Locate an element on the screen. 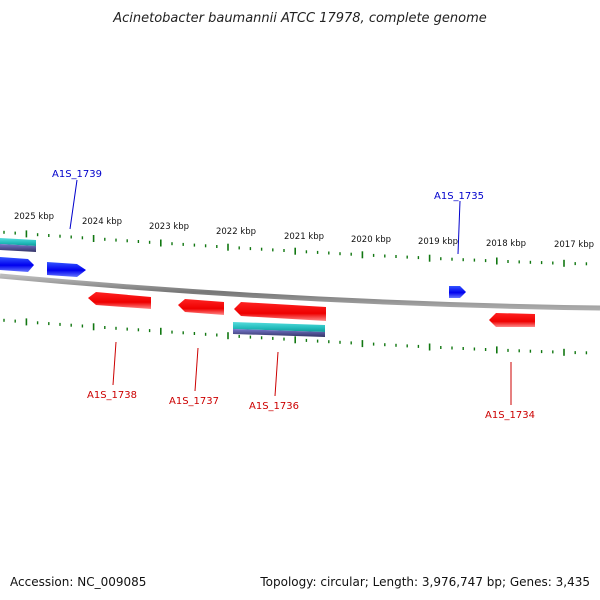  upper-scale-ticks is located at coordinates (295, 248).